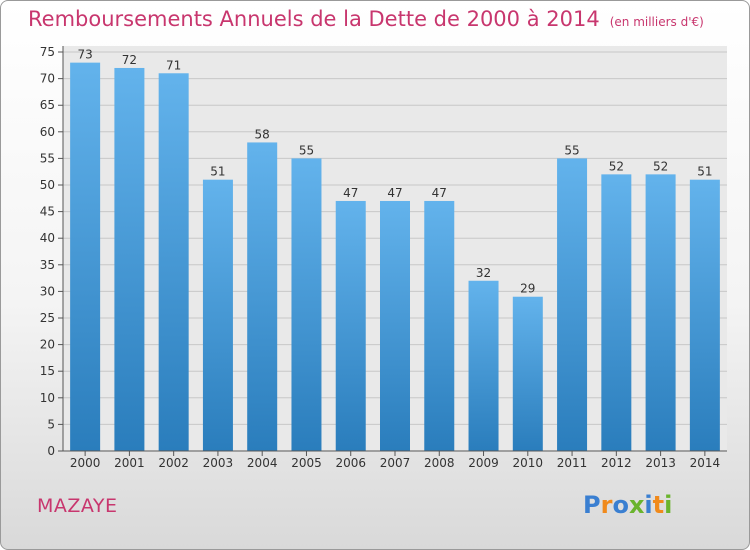 Image resolution: width=750 pixels, height=550 pixels. I want to click on bar-2014, so click(704, 315).